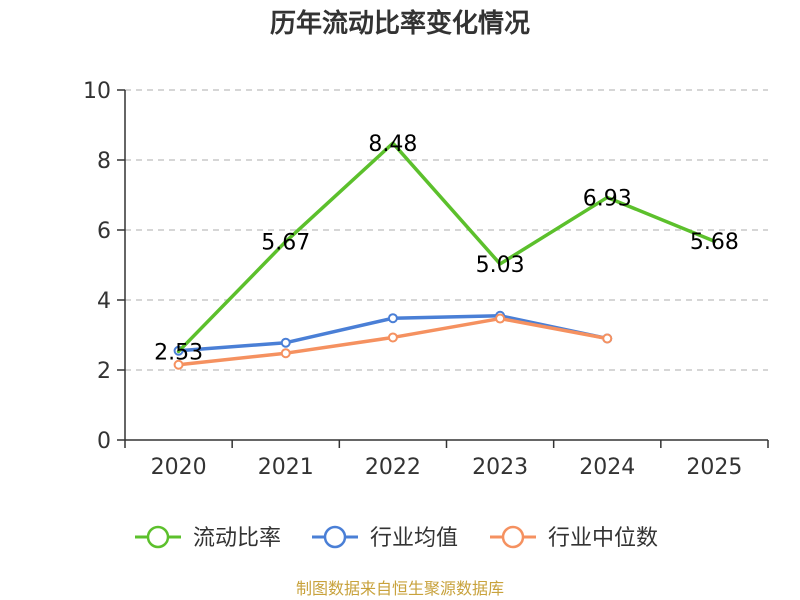  I want to click on y-tick-label-0: 0, so click(104, 441).